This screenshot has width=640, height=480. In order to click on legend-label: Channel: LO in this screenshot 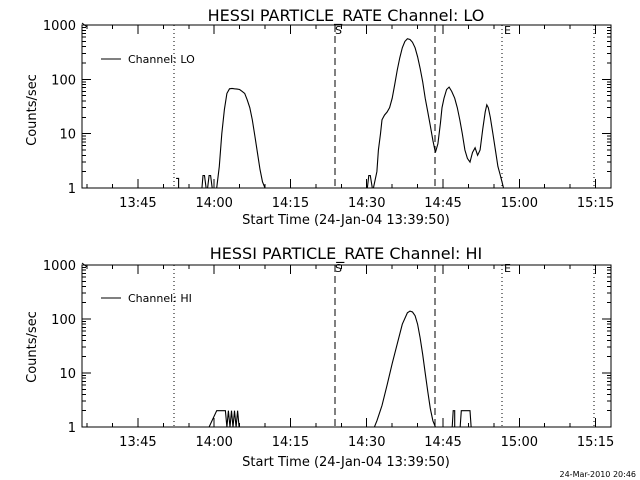, I will do `click(161, 59)`.